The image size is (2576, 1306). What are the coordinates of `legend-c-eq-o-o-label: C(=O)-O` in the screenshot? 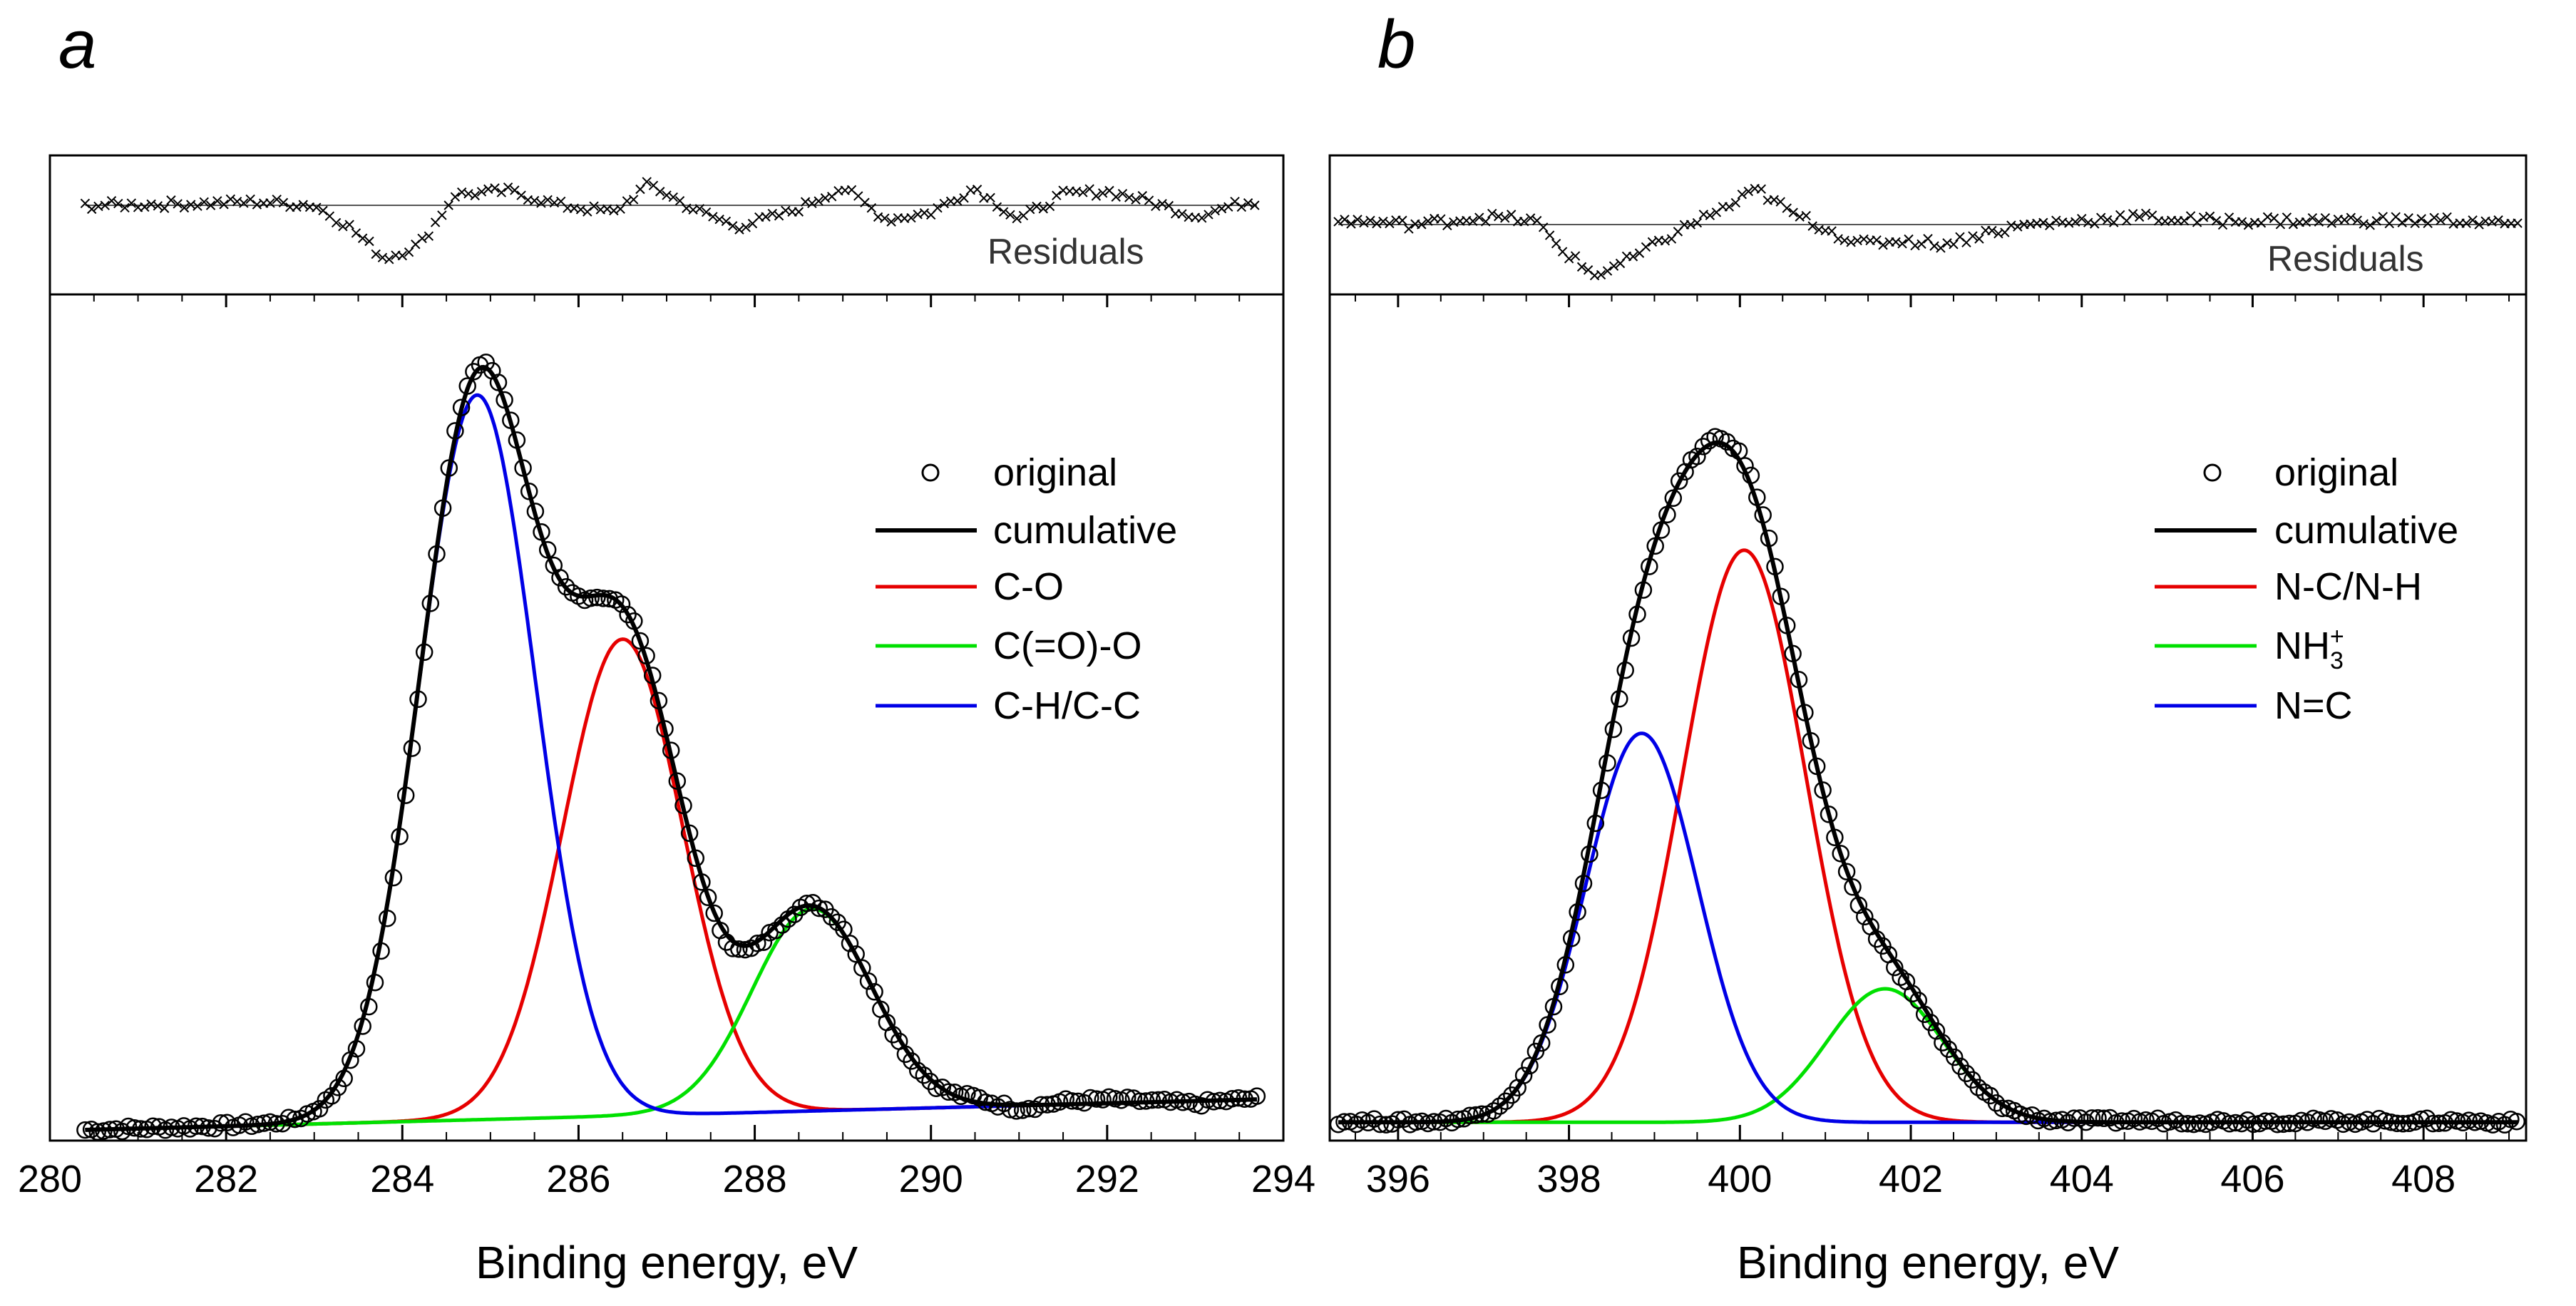 It's located at (1067, 645).